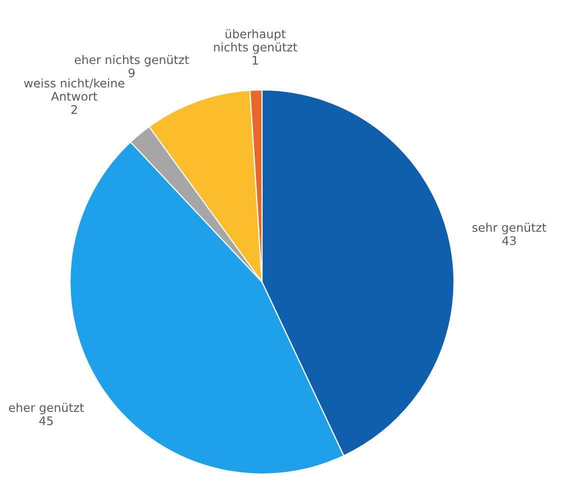 This screenshot has height=486, width=571. What do you see at coordinates (46, 421) in the screenshot?
I see `data-label: 45` at bounding box center [46, 421].